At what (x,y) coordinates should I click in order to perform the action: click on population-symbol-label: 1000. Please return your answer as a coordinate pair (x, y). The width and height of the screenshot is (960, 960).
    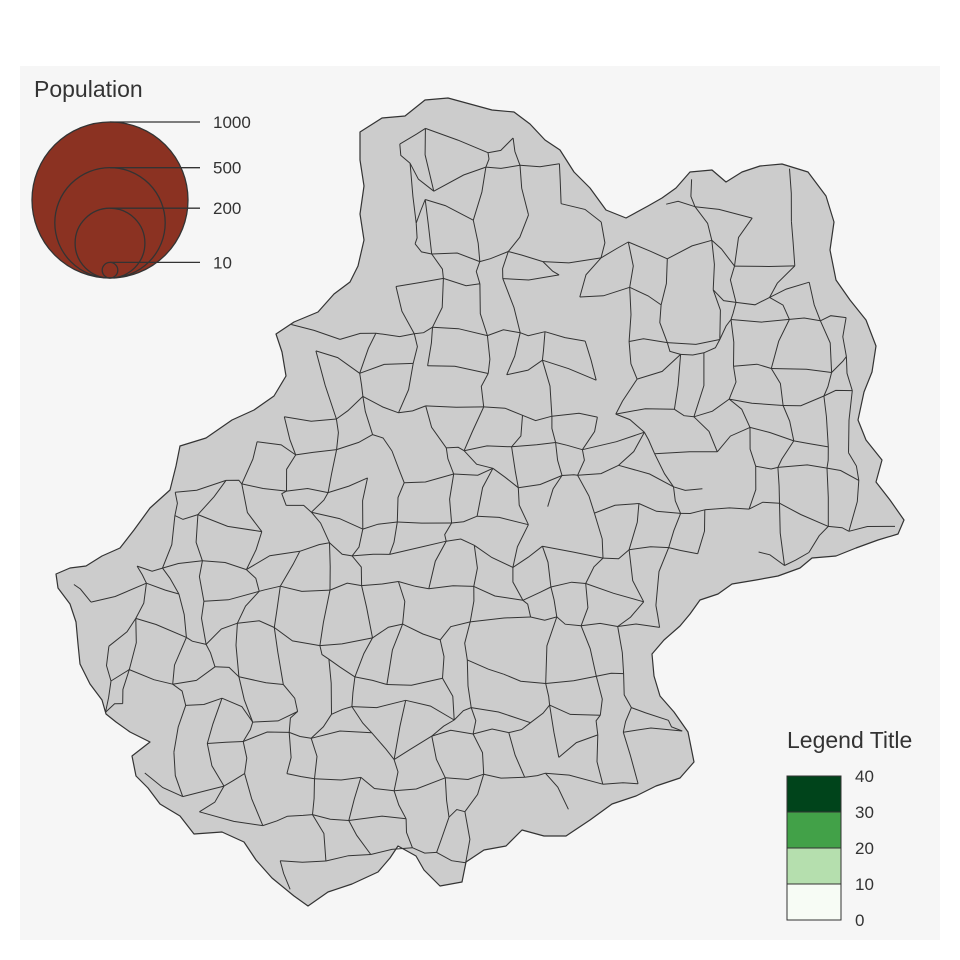
    Looking at the image, I should click on (232, 122).